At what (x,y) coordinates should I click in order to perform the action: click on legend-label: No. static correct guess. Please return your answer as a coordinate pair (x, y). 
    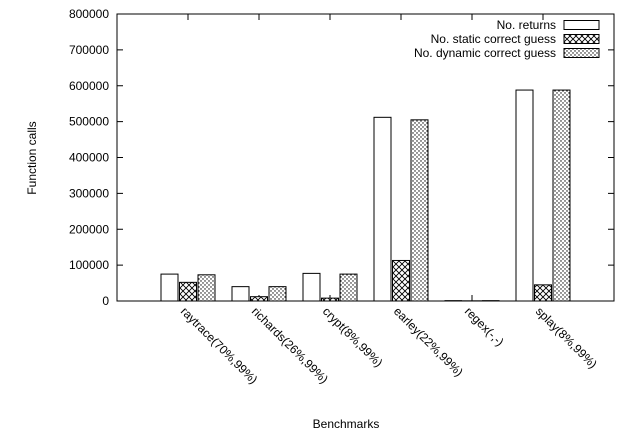
    Looking at the image, I should click on (493, 39).